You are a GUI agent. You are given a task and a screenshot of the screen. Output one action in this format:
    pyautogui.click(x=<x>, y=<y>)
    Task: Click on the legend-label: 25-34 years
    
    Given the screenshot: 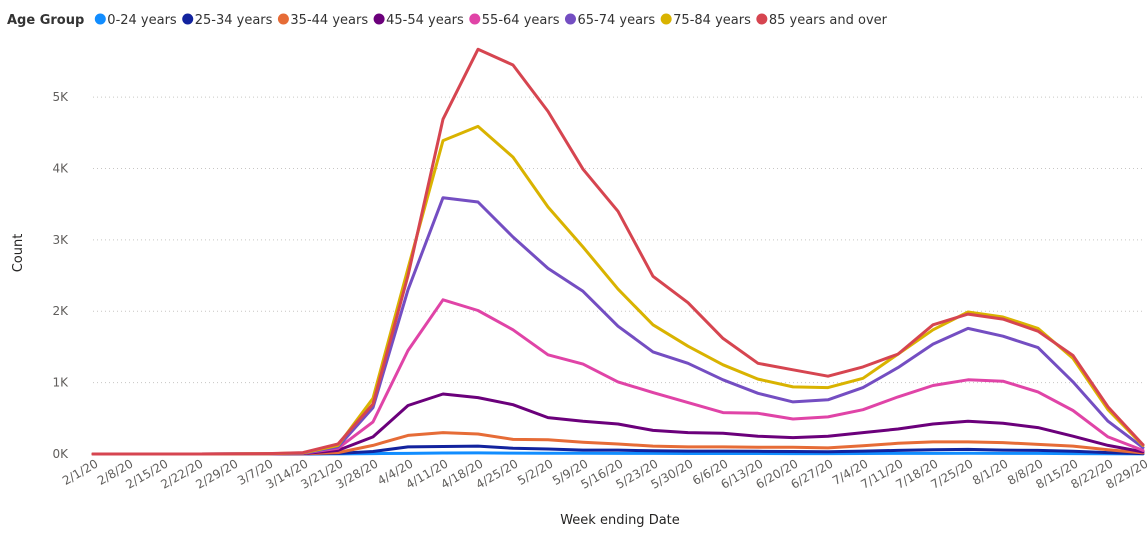 What is the action you would take?
    pyautogui.click(x=234, y=20)
    